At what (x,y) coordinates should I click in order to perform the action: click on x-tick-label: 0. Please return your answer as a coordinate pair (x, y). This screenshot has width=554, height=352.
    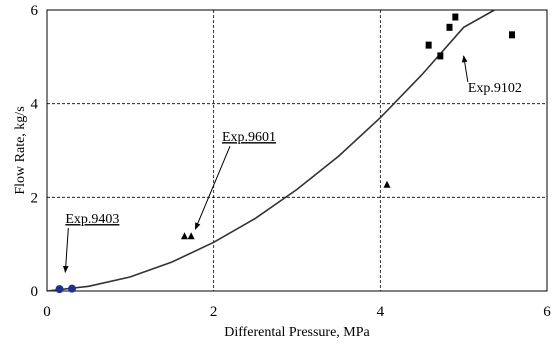
    Looking at the image, I should click on (47, 312).